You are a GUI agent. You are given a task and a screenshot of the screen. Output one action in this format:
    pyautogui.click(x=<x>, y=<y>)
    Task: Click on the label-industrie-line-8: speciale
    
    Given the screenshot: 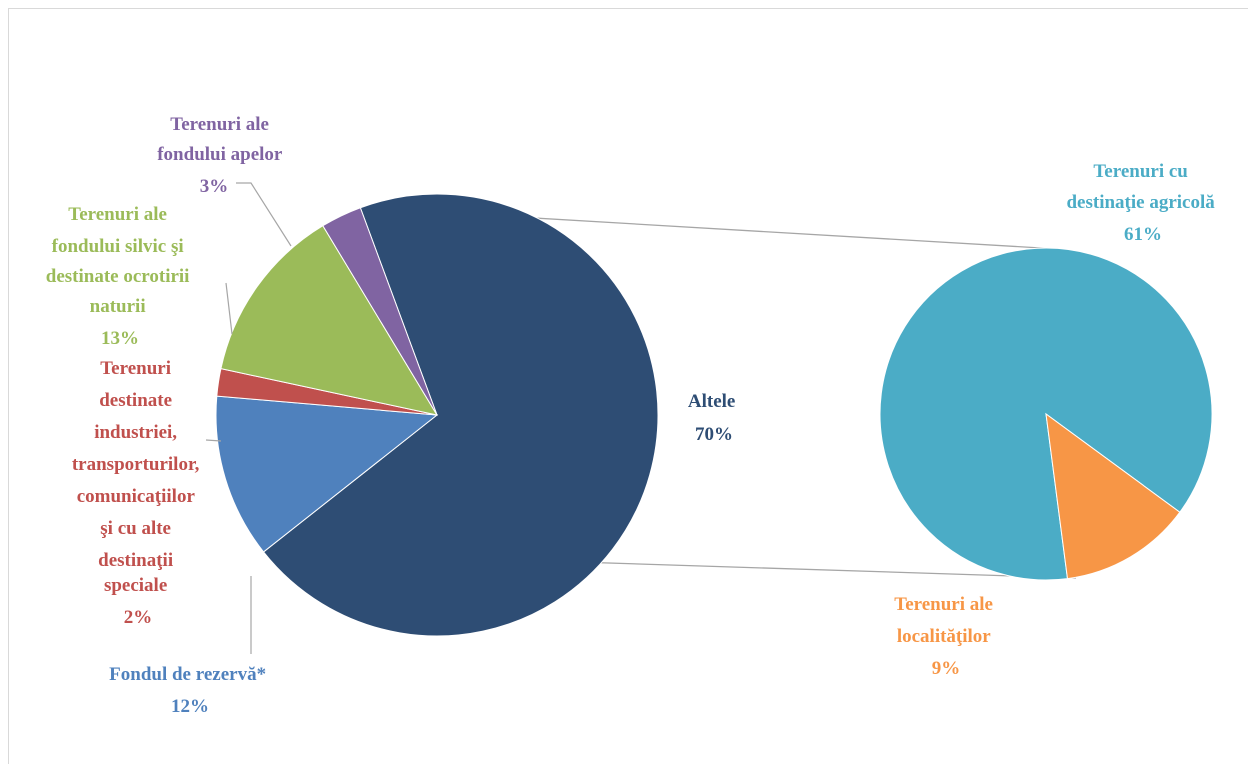 What is the action you would take?
    pyautogui.click(x=135, y=585)
    